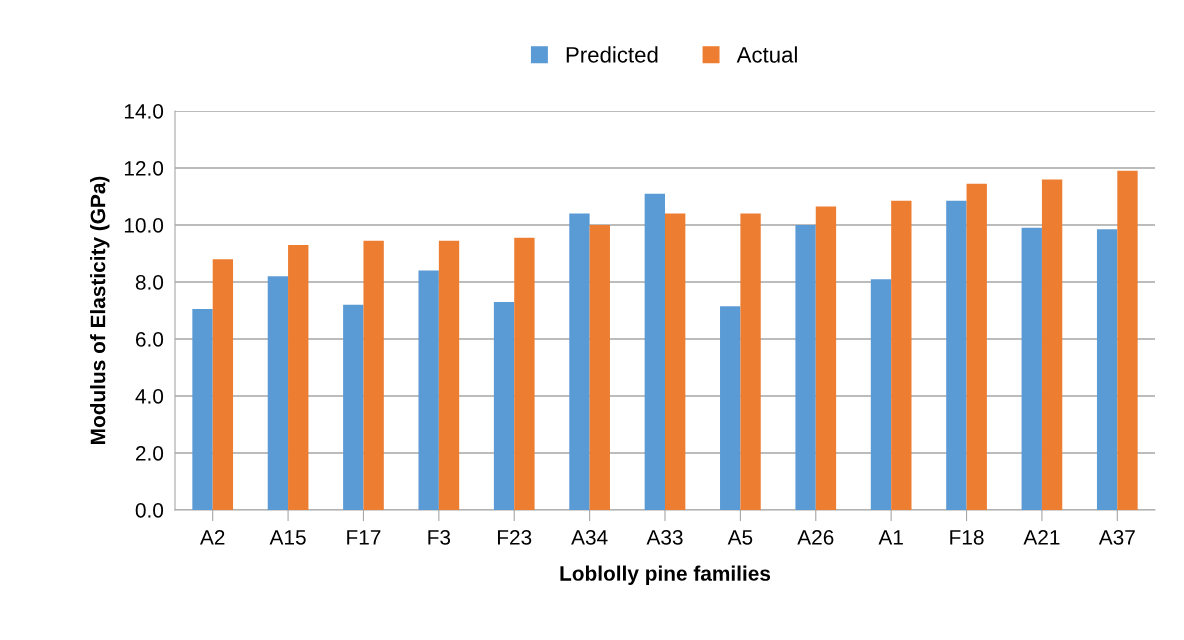 The image size is (1184, 640). What do you see at coordinates (589, 537) in the screenshot?
I see `x-tick-label: A34` at bounding box center [589, 537].